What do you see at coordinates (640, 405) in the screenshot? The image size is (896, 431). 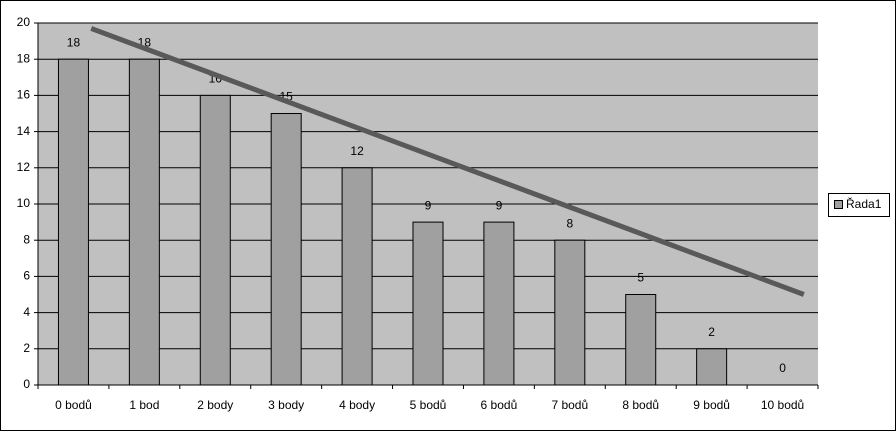 I see `x-tick-label: 8 bodů` at bounding box center [640, 405].